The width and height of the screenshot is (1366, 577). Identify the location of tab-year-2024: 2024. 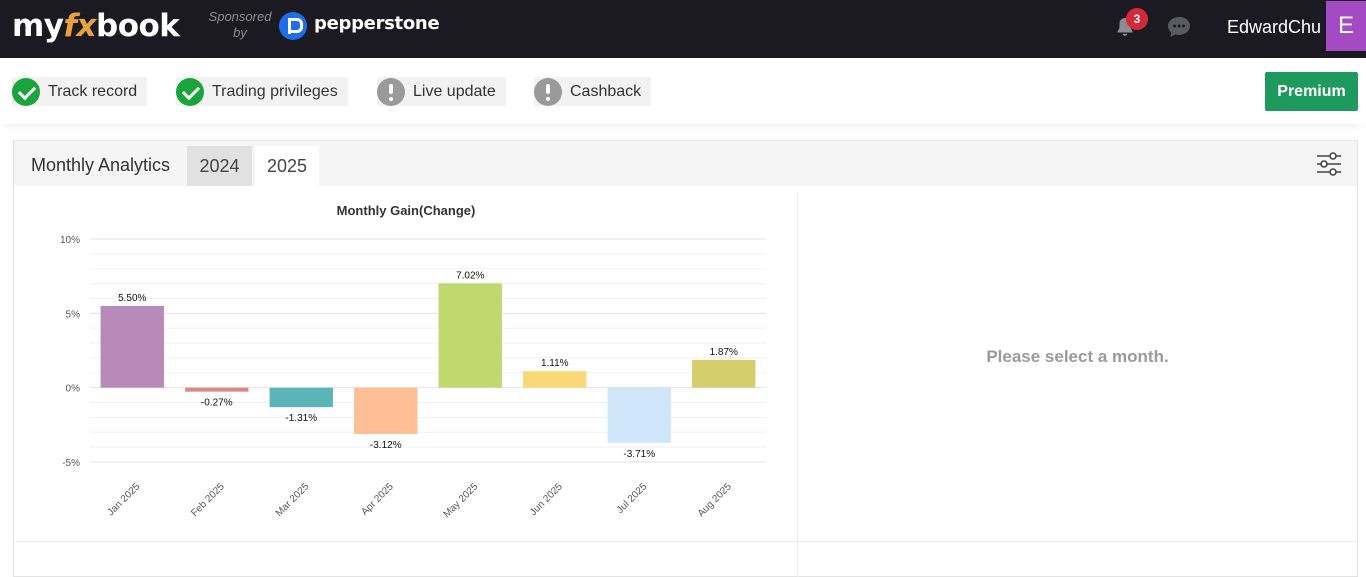
(219, 166).